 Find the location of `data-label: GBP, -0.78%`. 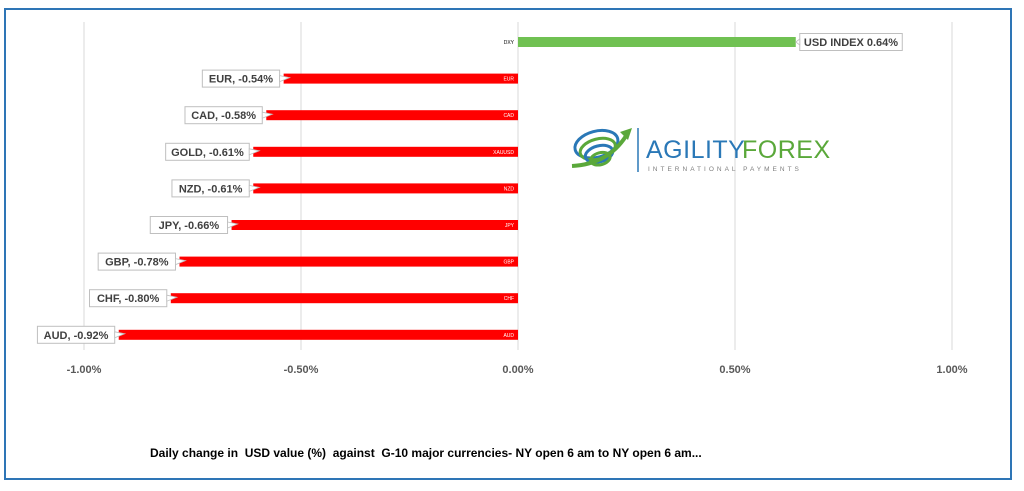

data-label: GBP, -0.78% is located at coordinates (137, 263).